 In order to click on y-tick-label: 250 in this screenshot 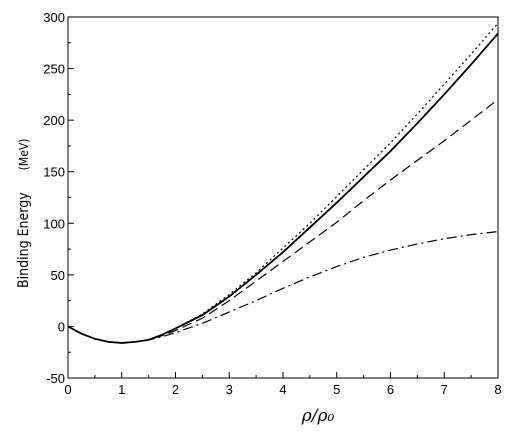, I will do `click(54, 69)`.